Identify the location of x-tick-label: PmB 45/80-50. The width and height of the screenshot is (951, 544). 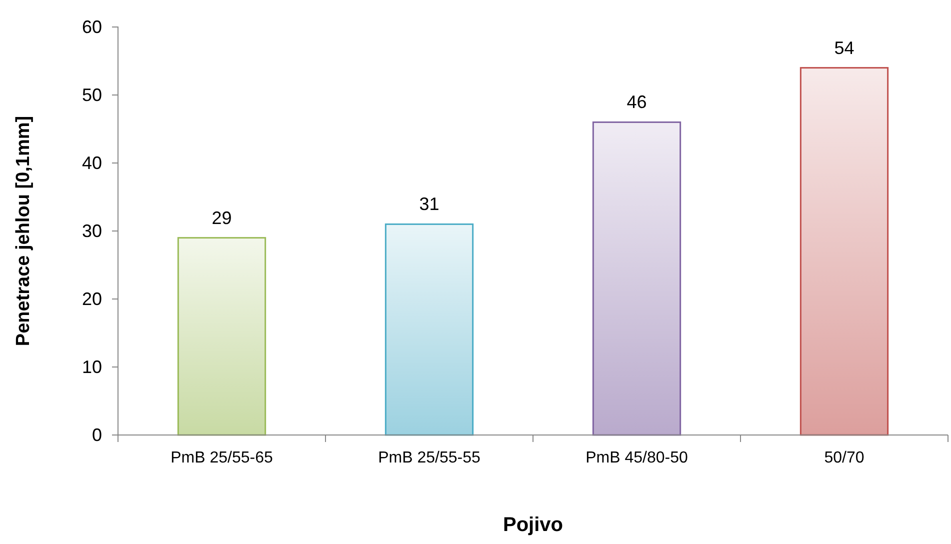
(637, 457).